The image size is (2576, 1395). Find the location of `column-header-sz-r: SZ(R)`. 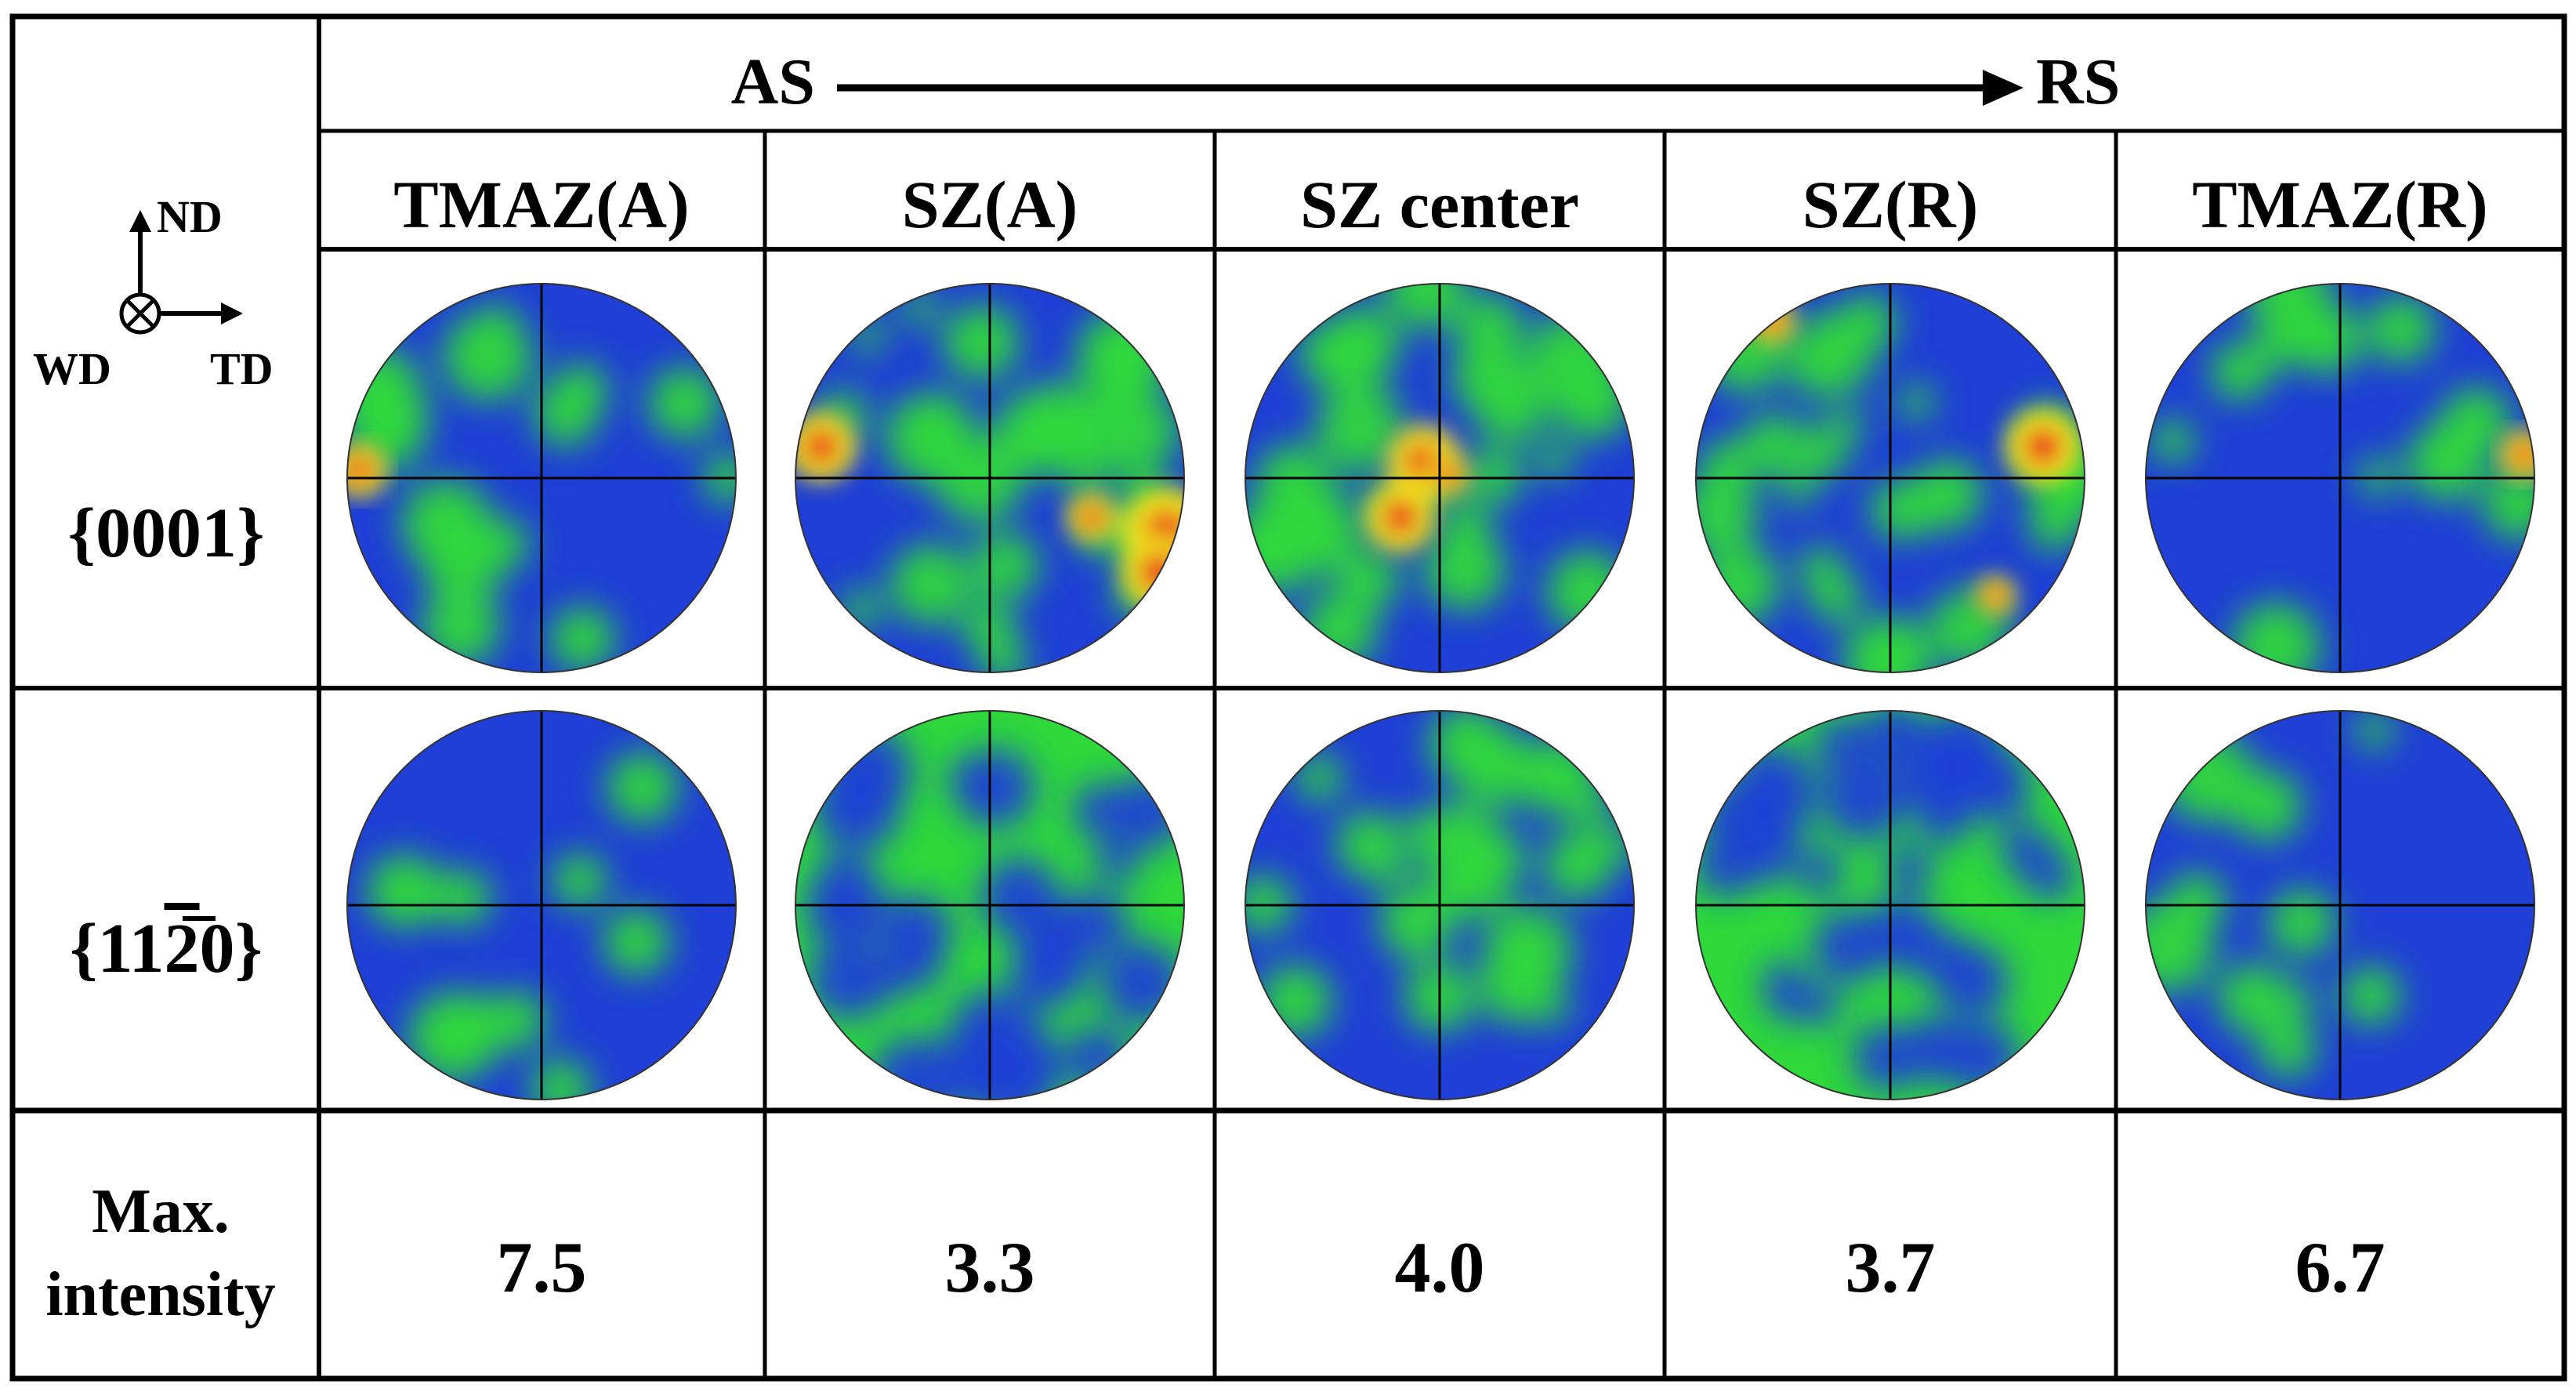

column-header-sz-r: SZ(R) is located at coordinates (1890, 204).